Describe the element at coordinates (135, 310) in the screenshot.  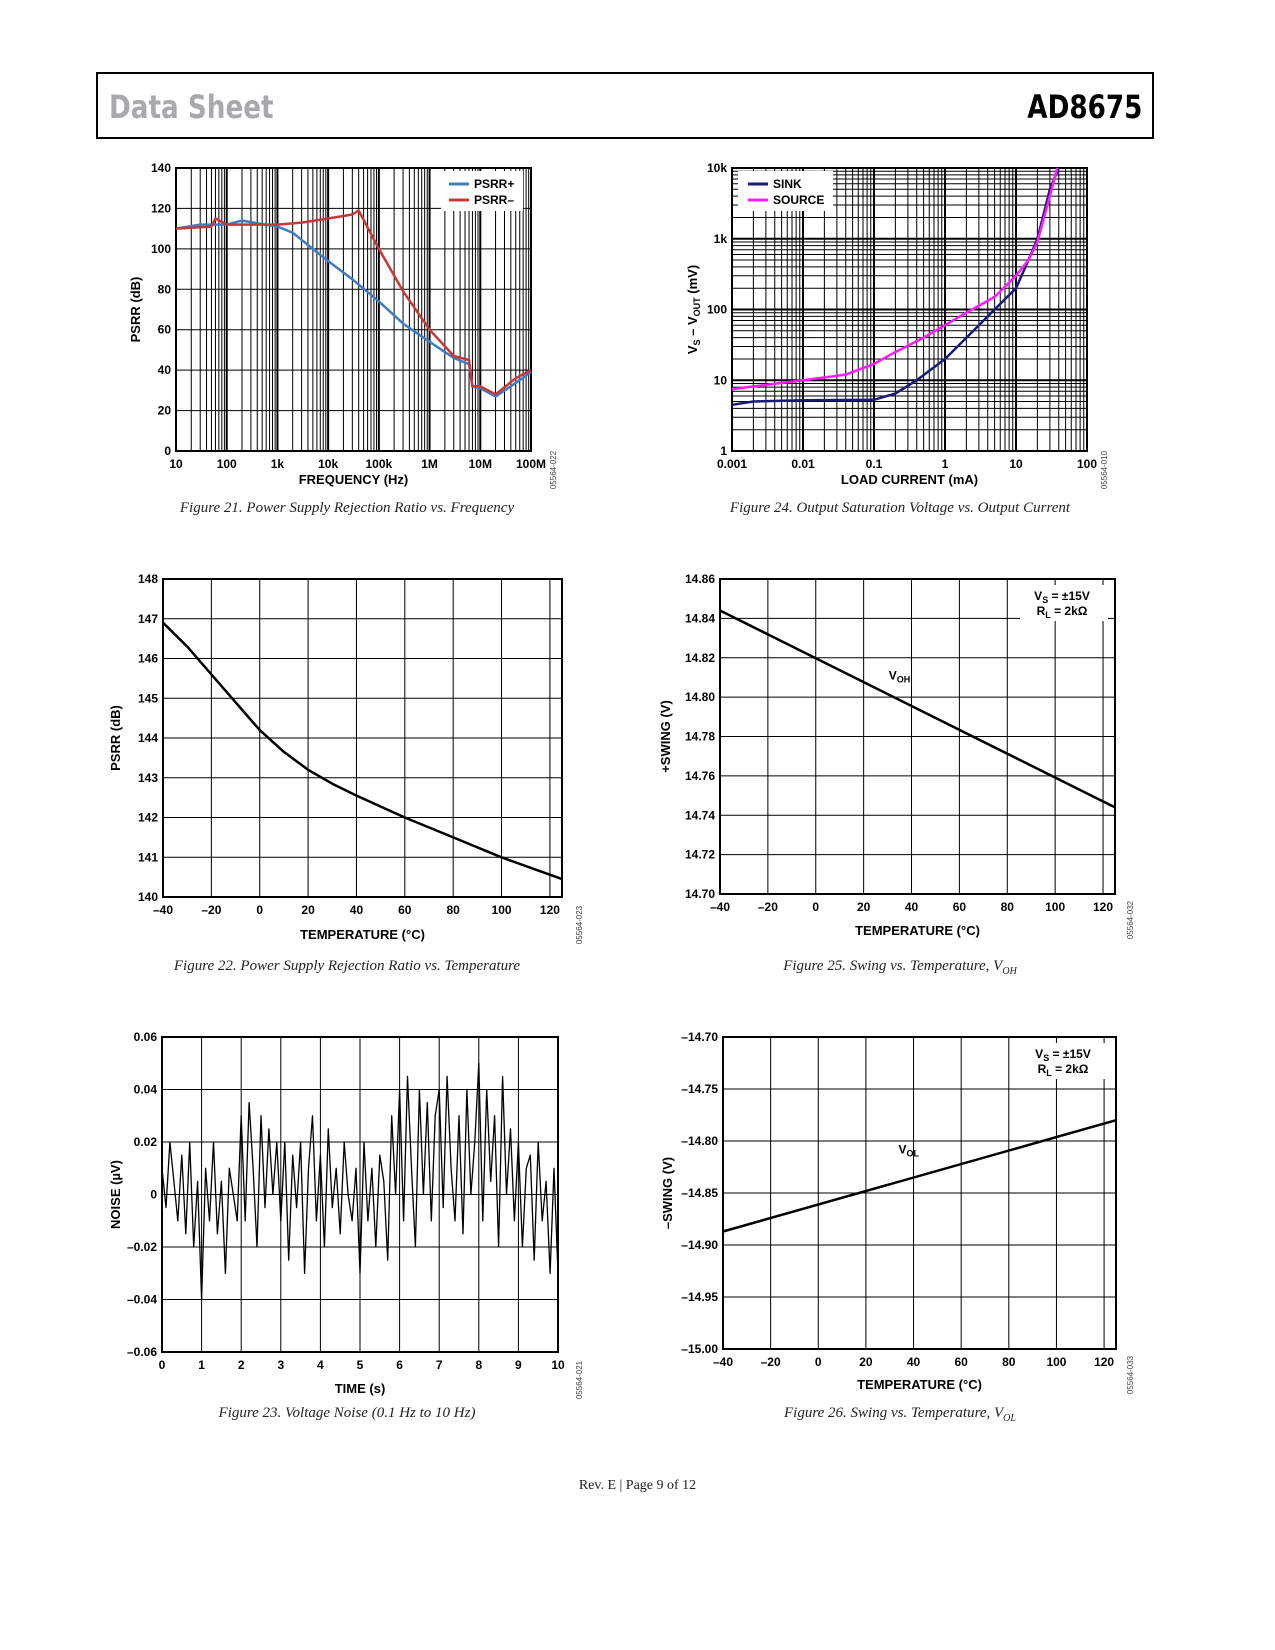
I see `y-axis-label-part: PSRR (dB)` at that location.